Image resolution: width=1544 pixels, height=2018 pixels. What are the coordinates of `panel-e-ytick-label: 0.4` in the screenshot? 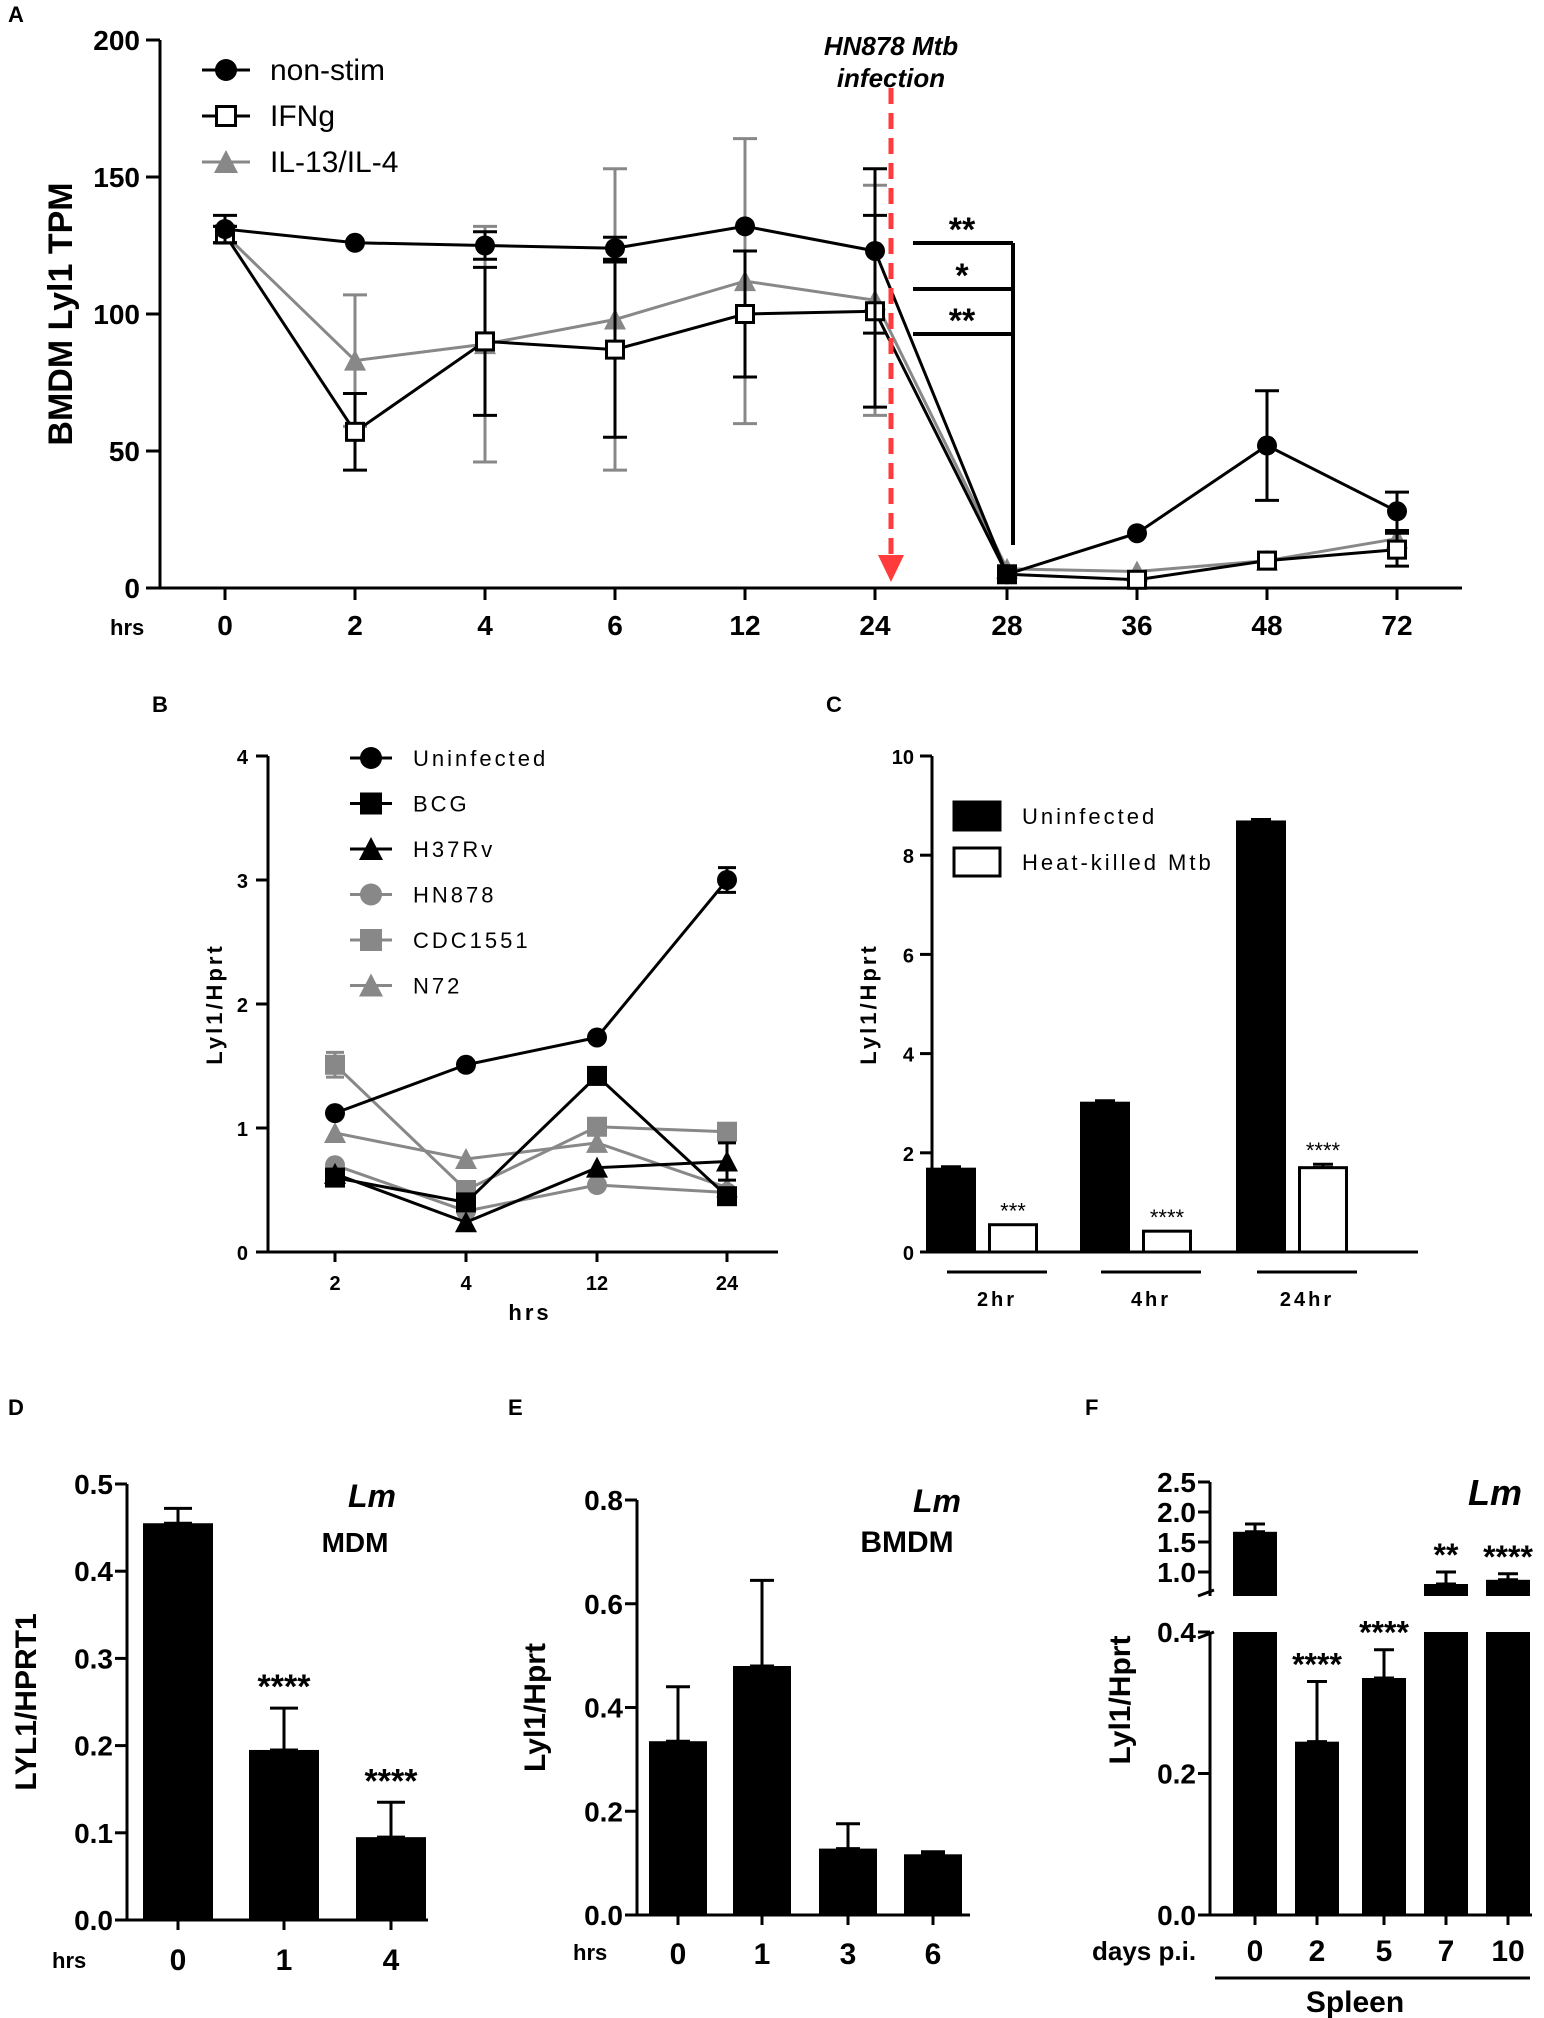 It's located at (603, 1708).